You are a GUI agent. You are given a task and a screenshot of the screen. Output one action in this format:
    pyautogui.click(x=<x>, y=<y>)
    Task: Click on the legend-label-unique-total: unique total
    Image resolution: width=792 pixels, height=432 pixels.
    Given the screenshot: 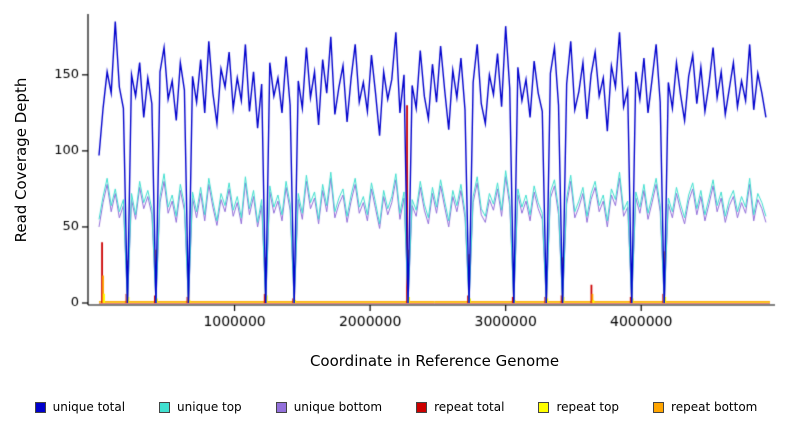 What is the action you would take?
    pyautogui.click(x=89, y=407)
    